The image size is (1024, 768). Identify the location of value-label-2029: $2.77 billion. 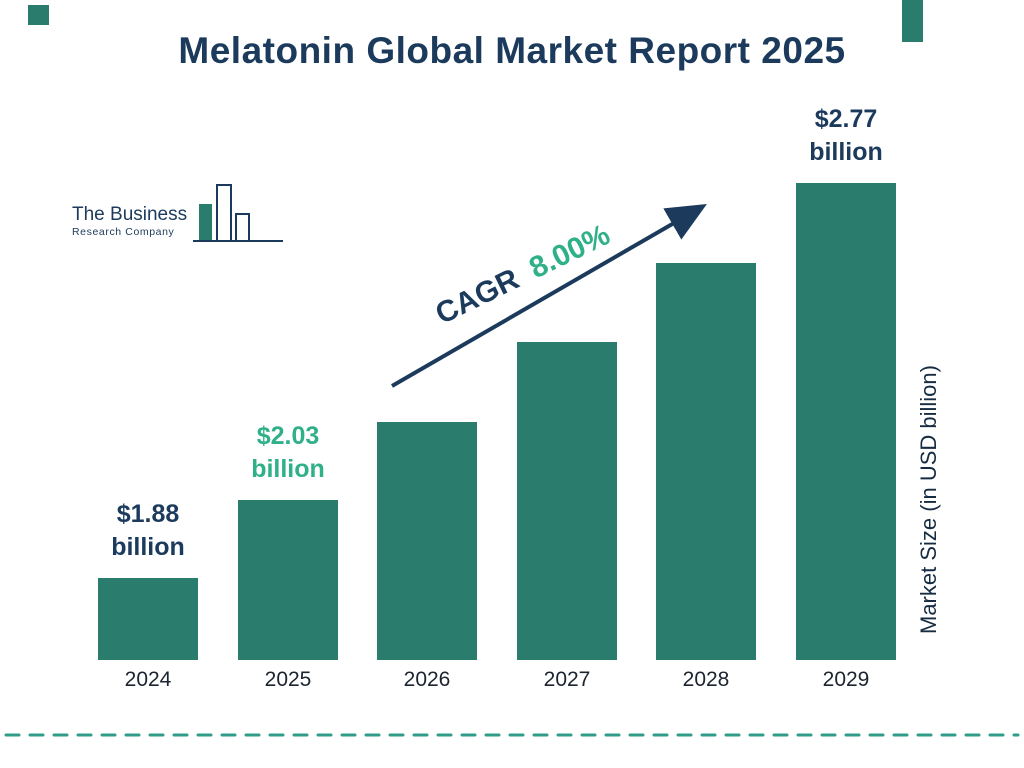
(846, 135).